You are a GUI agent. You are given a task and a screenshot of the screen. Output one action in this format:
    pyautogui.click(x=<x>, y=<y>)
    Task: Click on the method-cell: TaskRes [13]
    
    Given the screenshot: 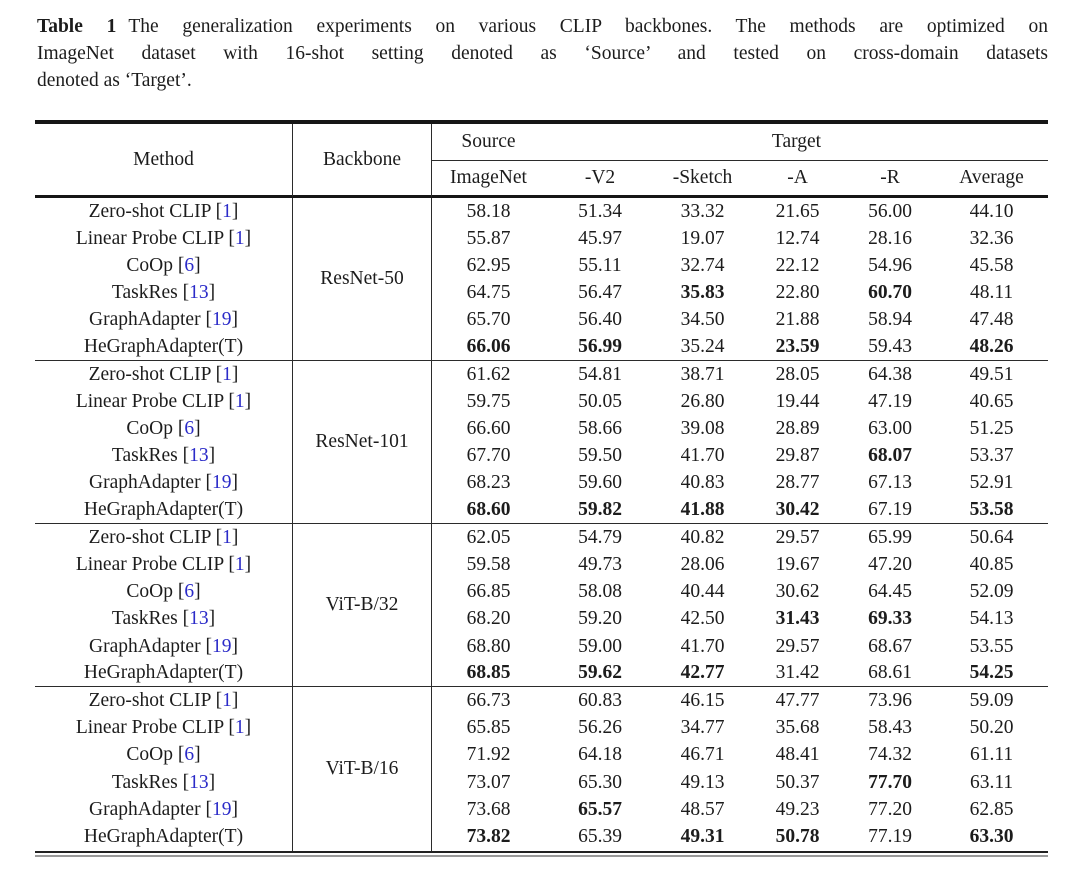 What is the action you would take?
    pyautogui.click(x=164, y=782)
    